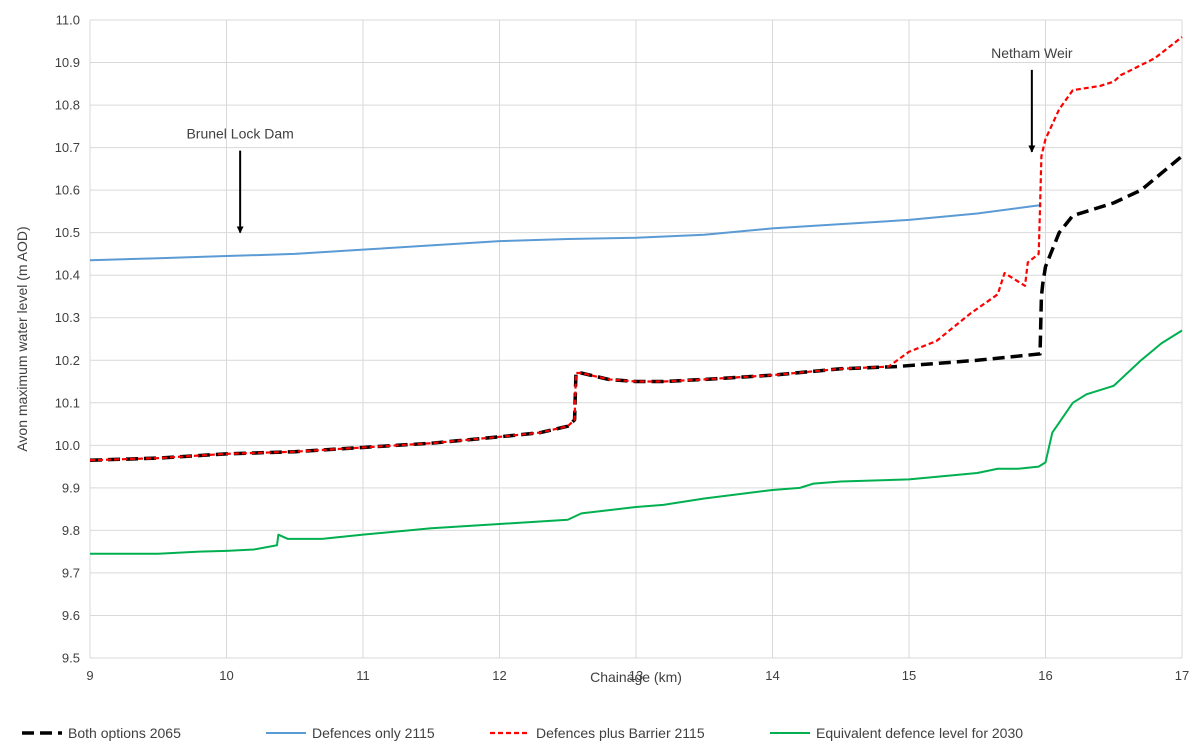  What do you see at coordinates (22, 338) in the screenshot?
I see `y-axis-title: Avon maximum water level (m AOD)` at bounding box center [22, 338].